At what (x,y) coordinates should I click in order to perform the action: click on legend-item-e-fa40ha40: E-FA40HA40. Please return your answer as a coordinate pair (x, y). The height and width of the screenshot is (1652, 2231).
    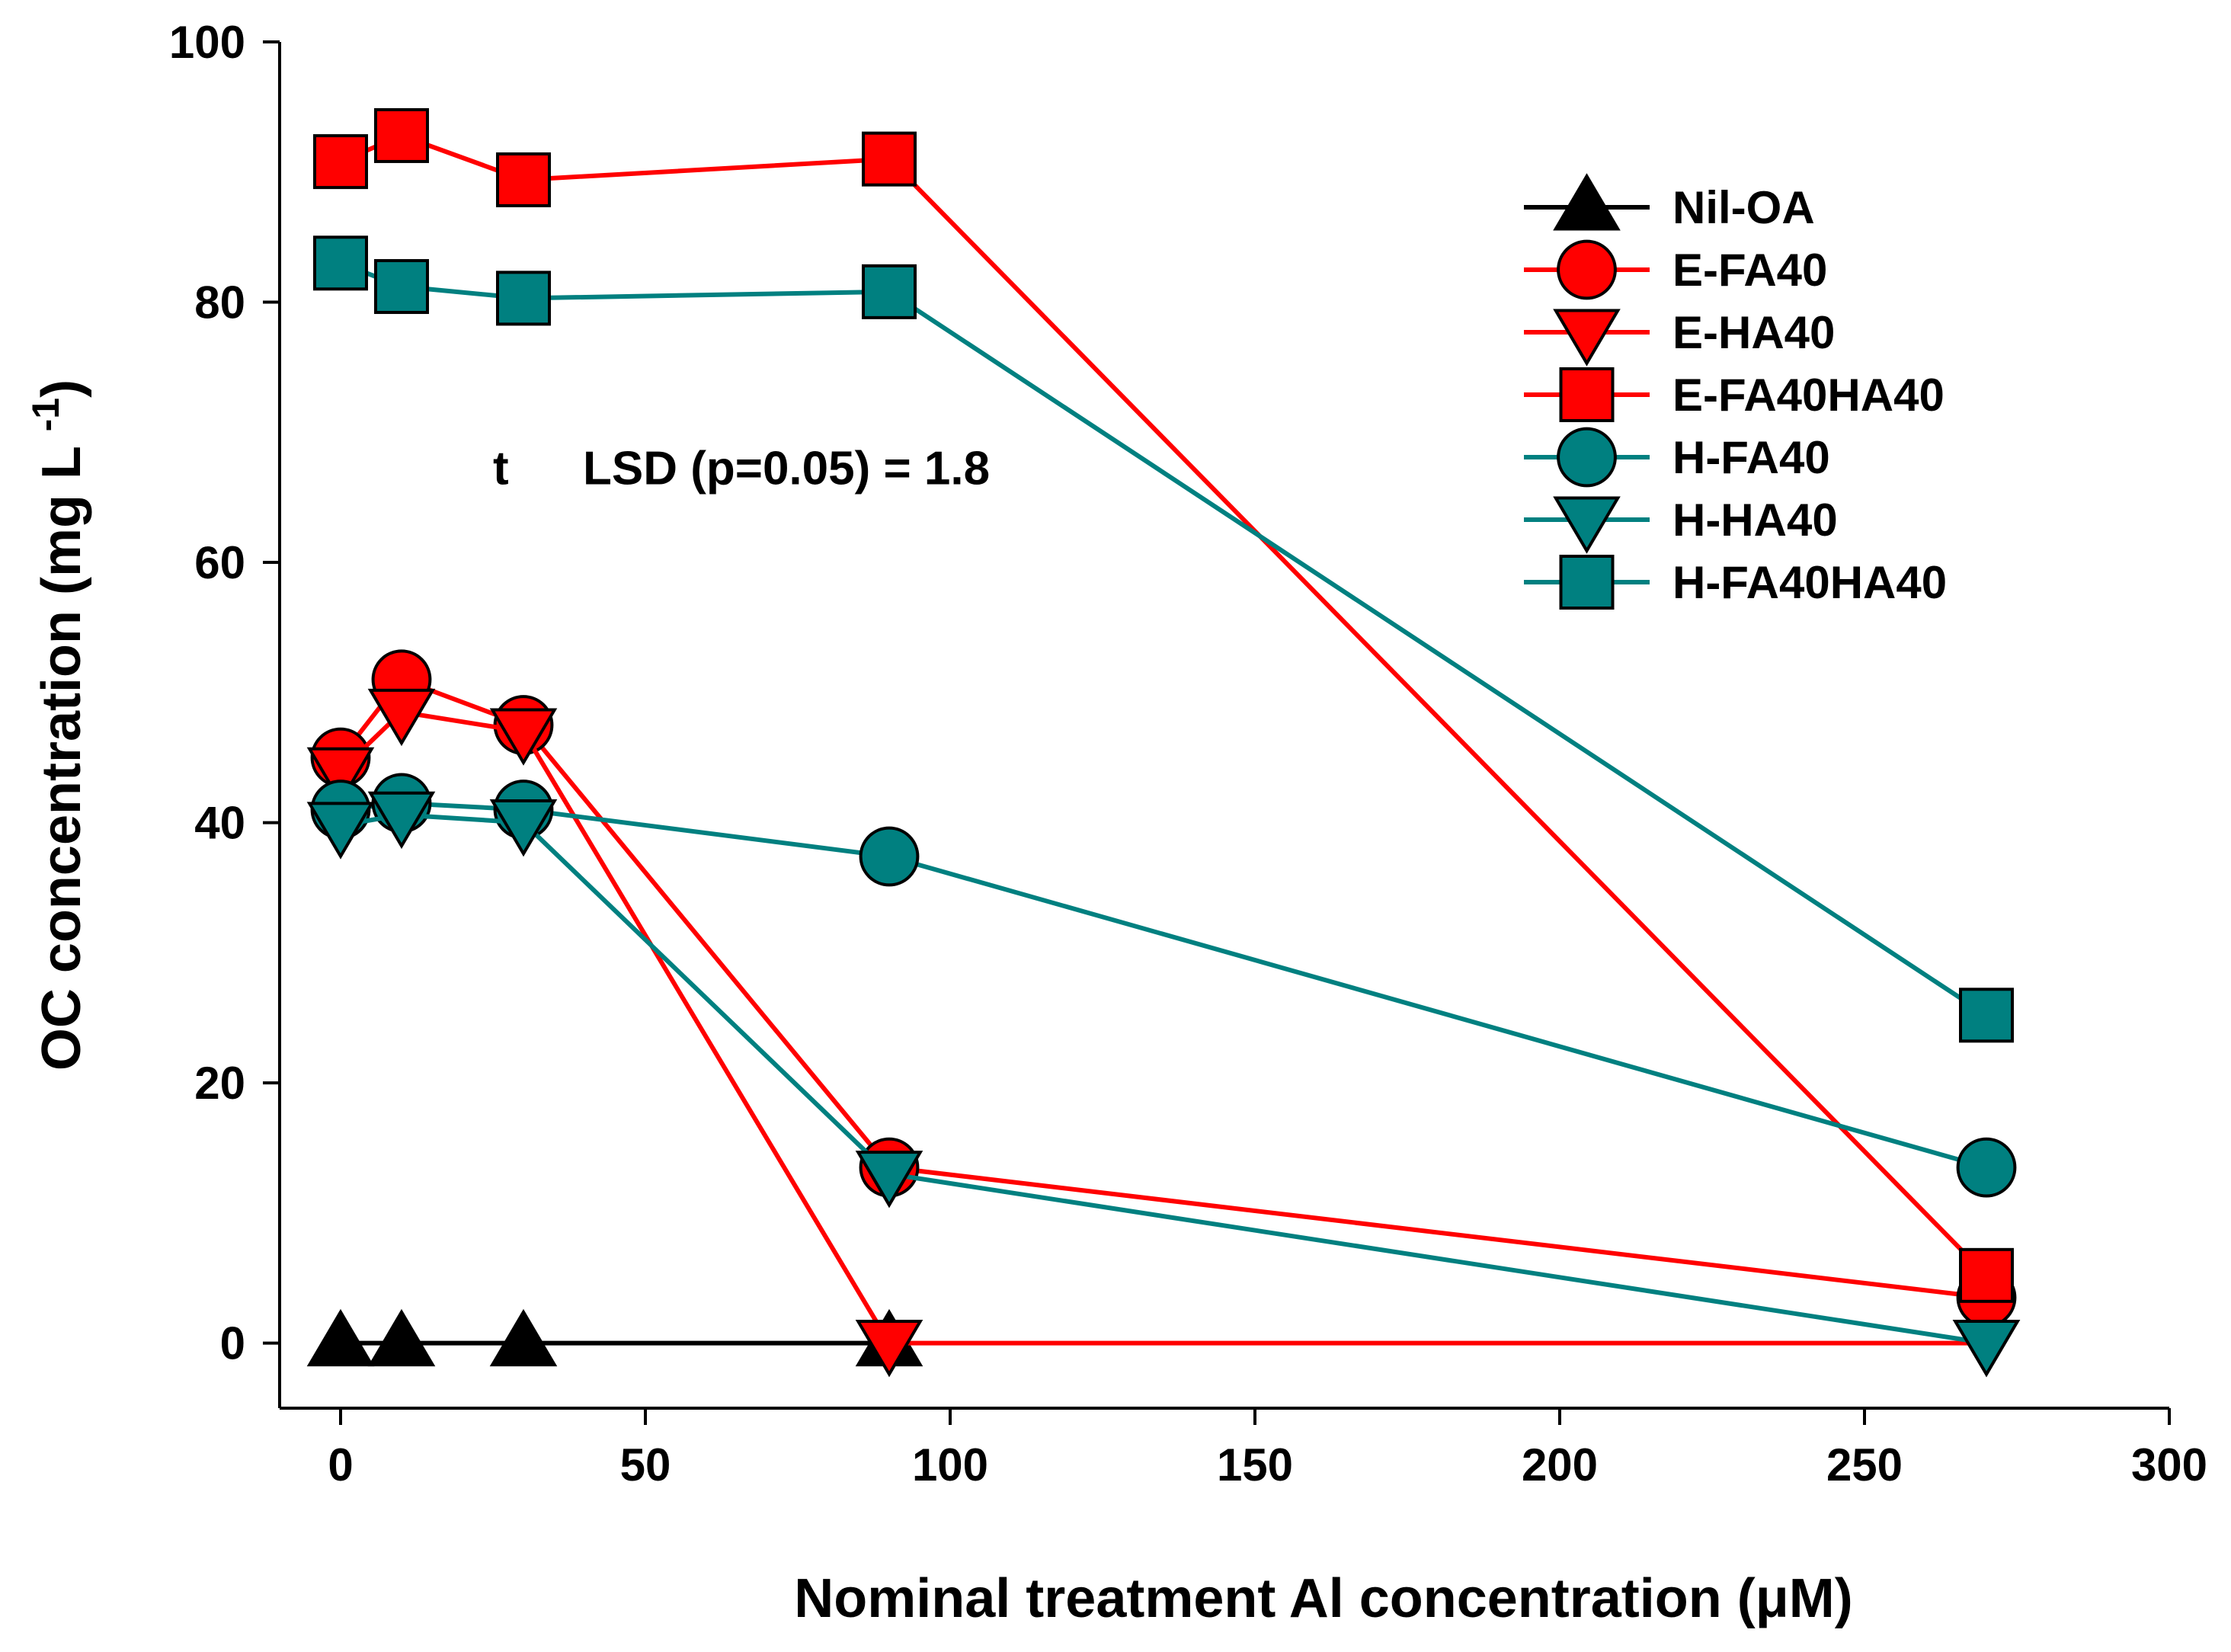
    Looking at the image, I should click on (1734, 394).